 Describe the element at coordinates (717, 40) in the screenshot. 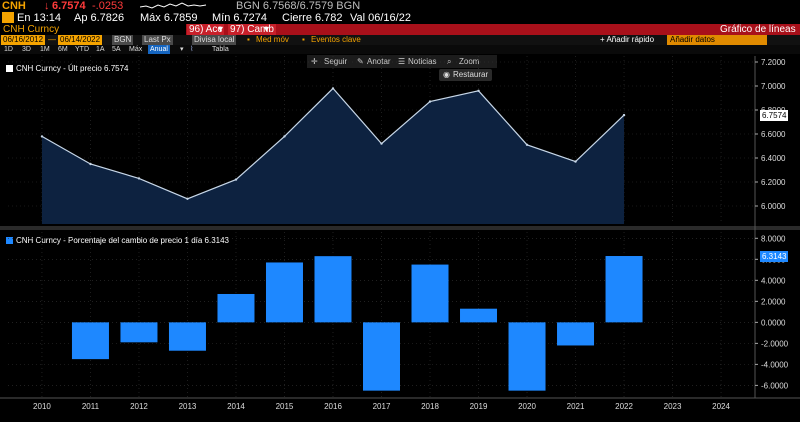

I see `add-data-field: Añadir datos` at that location.